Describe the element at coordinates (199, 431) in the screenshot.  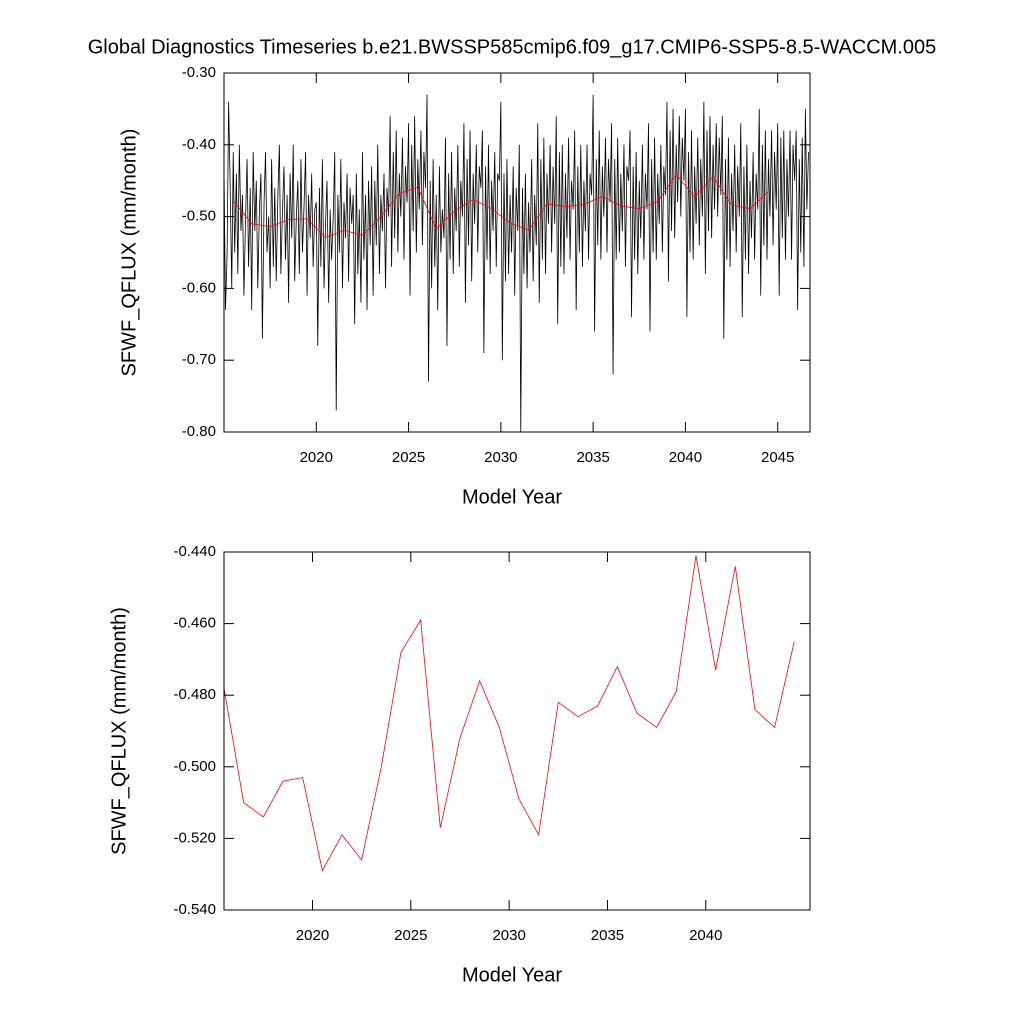
I see `y-tick-label: -0.80` at that location.